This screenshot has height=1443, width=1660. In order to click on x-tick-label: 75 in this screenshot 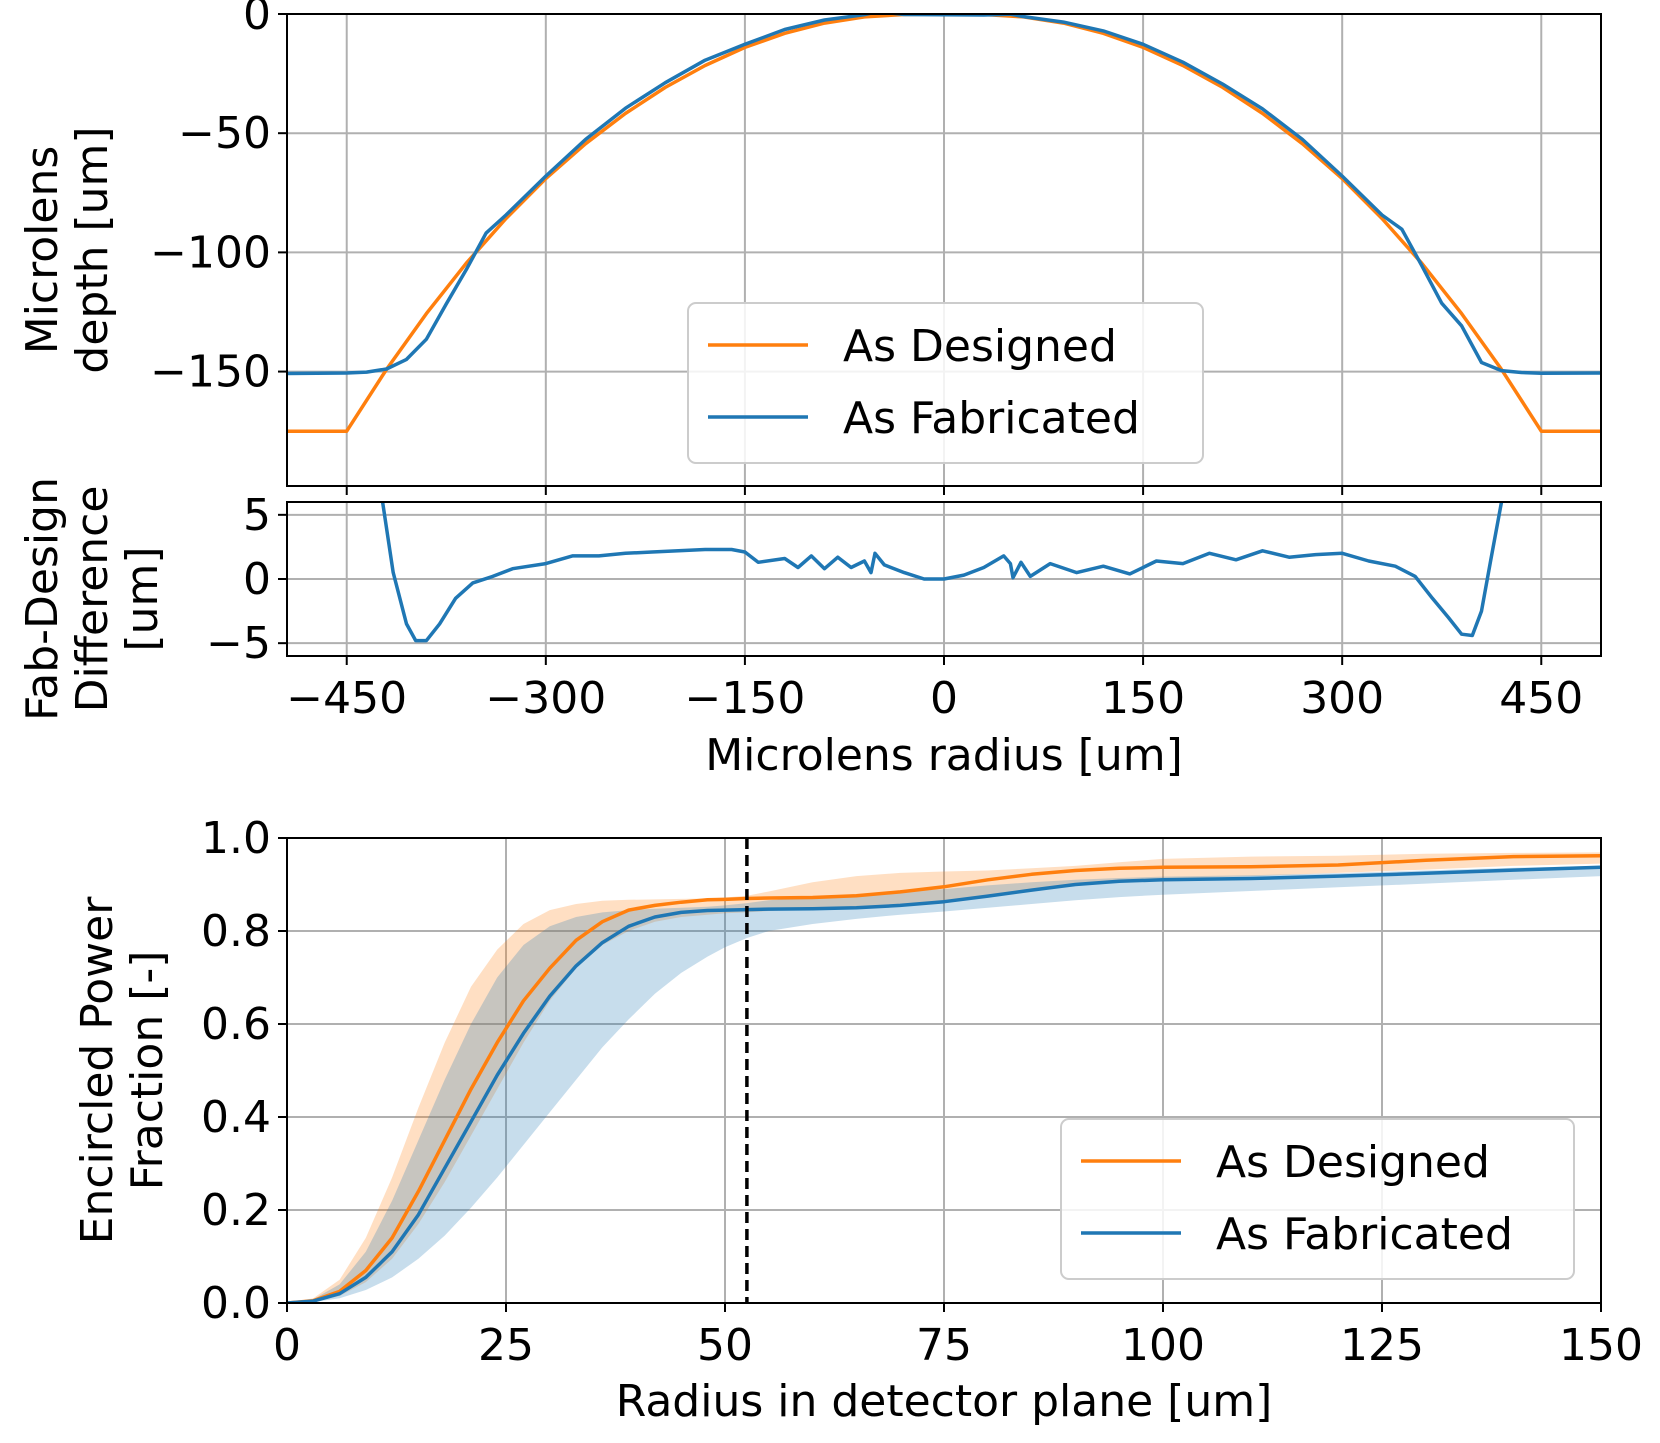, I will do `click(944, 1345)`.